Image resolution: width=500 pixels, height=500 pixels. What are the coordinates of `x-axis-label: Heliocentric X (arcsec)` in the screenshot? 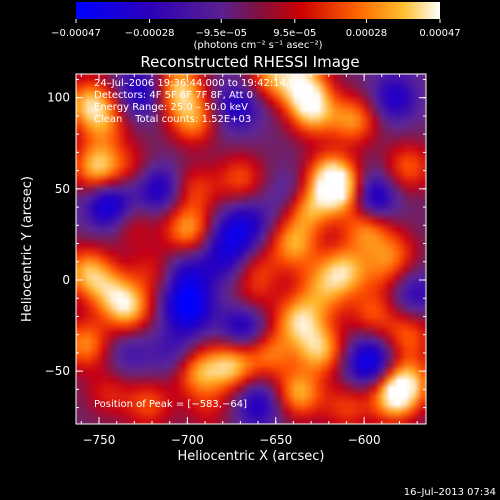 It's located at (251, 456).